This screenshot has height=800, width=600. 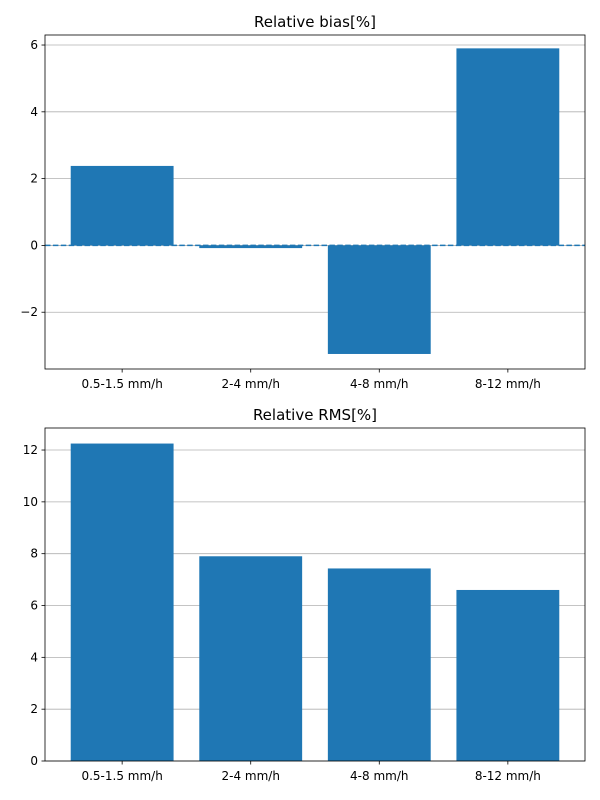 I want to click on y-tick-label: 12, so click(x=30, y=450).